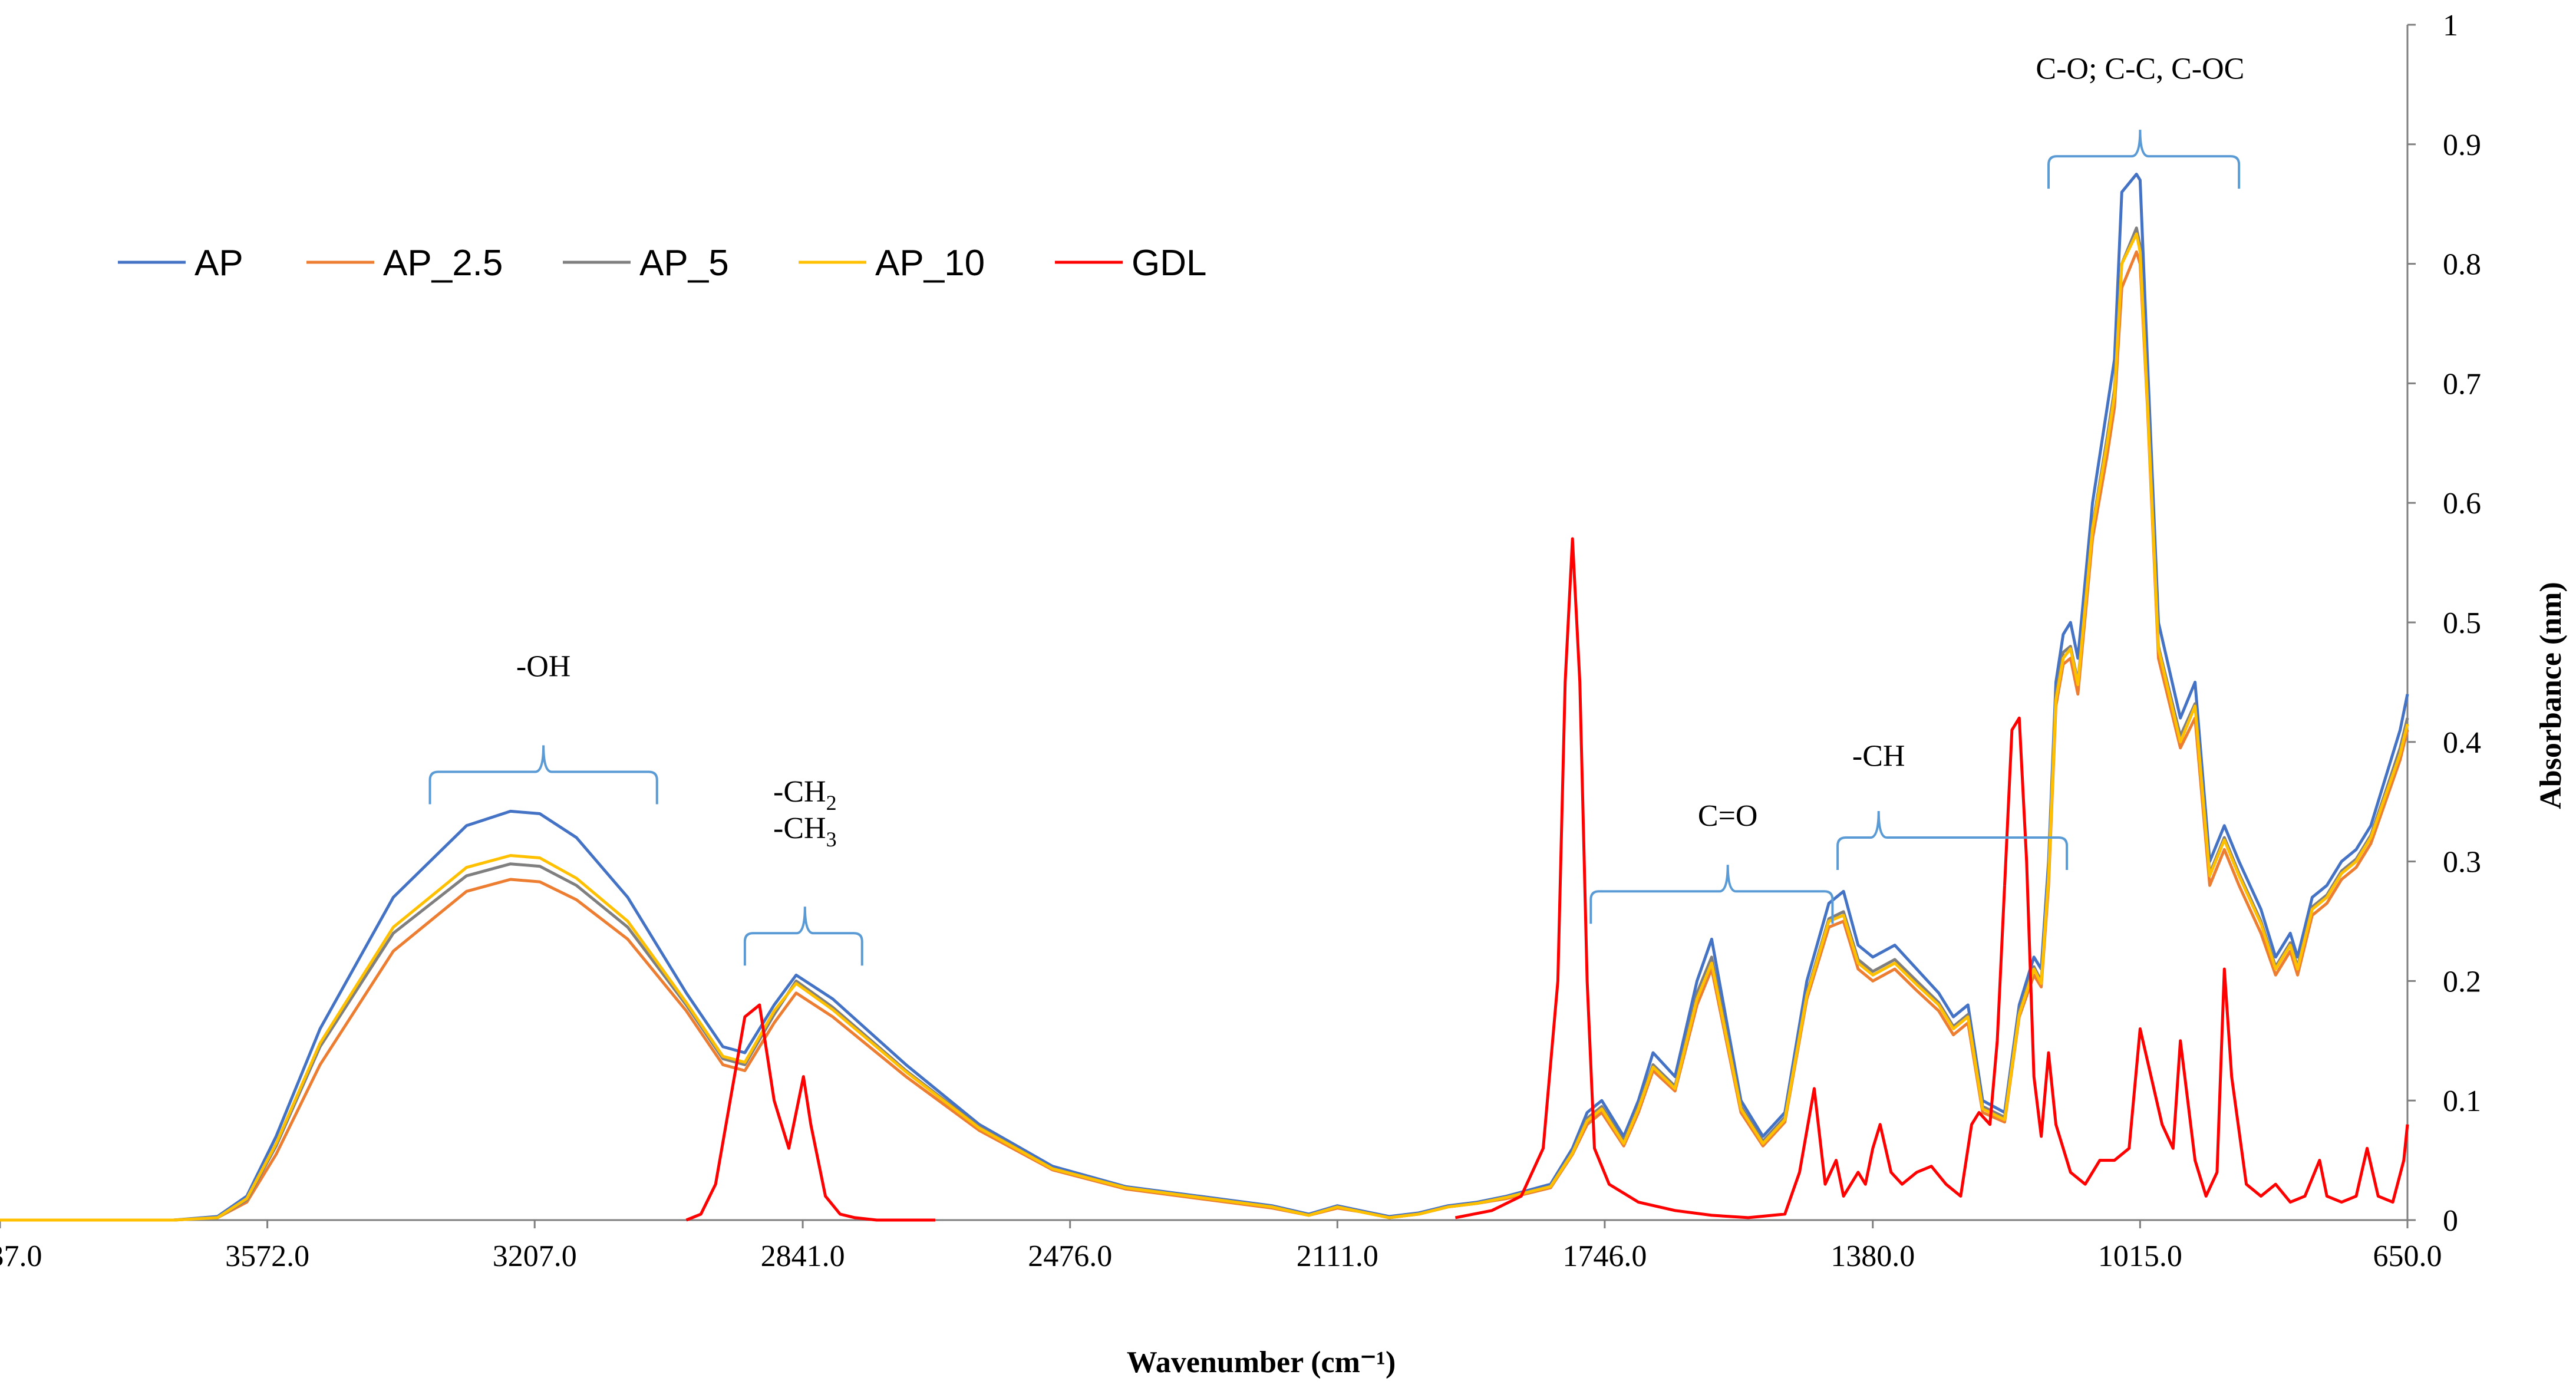 The height and width of the screenshot is (1391, 2576). I want to click on y-tick-label: 0.2, so click(2462, 982).